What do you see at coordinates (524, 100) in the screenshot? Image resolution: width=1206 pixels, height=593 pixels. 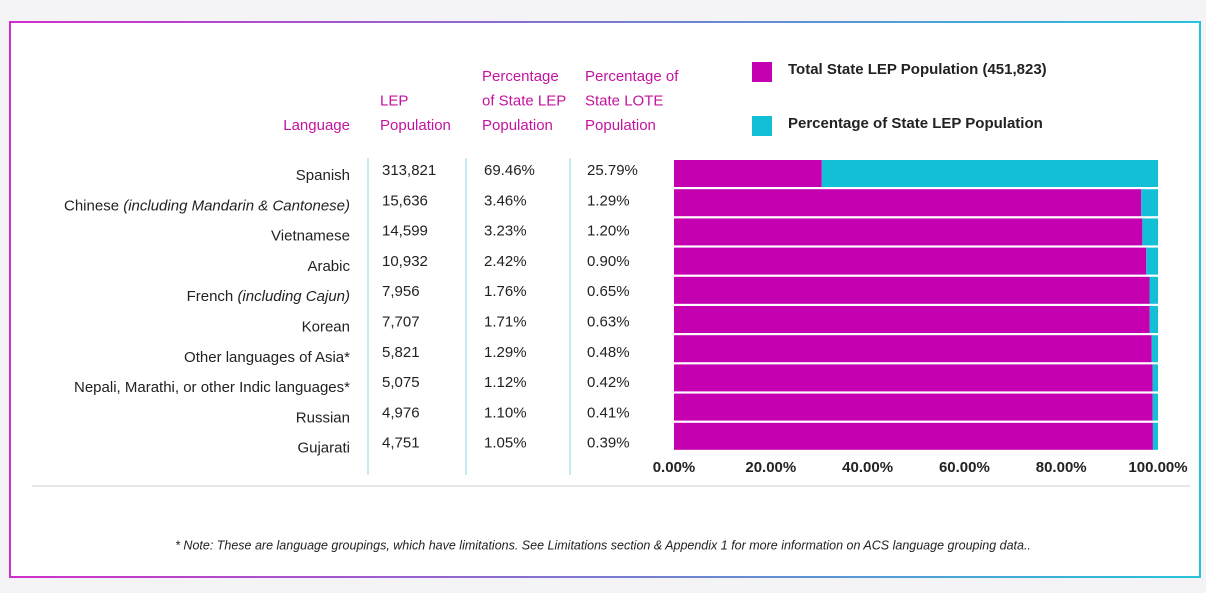 I see `column-header: of State LEP` at bounding box center [524, 100].